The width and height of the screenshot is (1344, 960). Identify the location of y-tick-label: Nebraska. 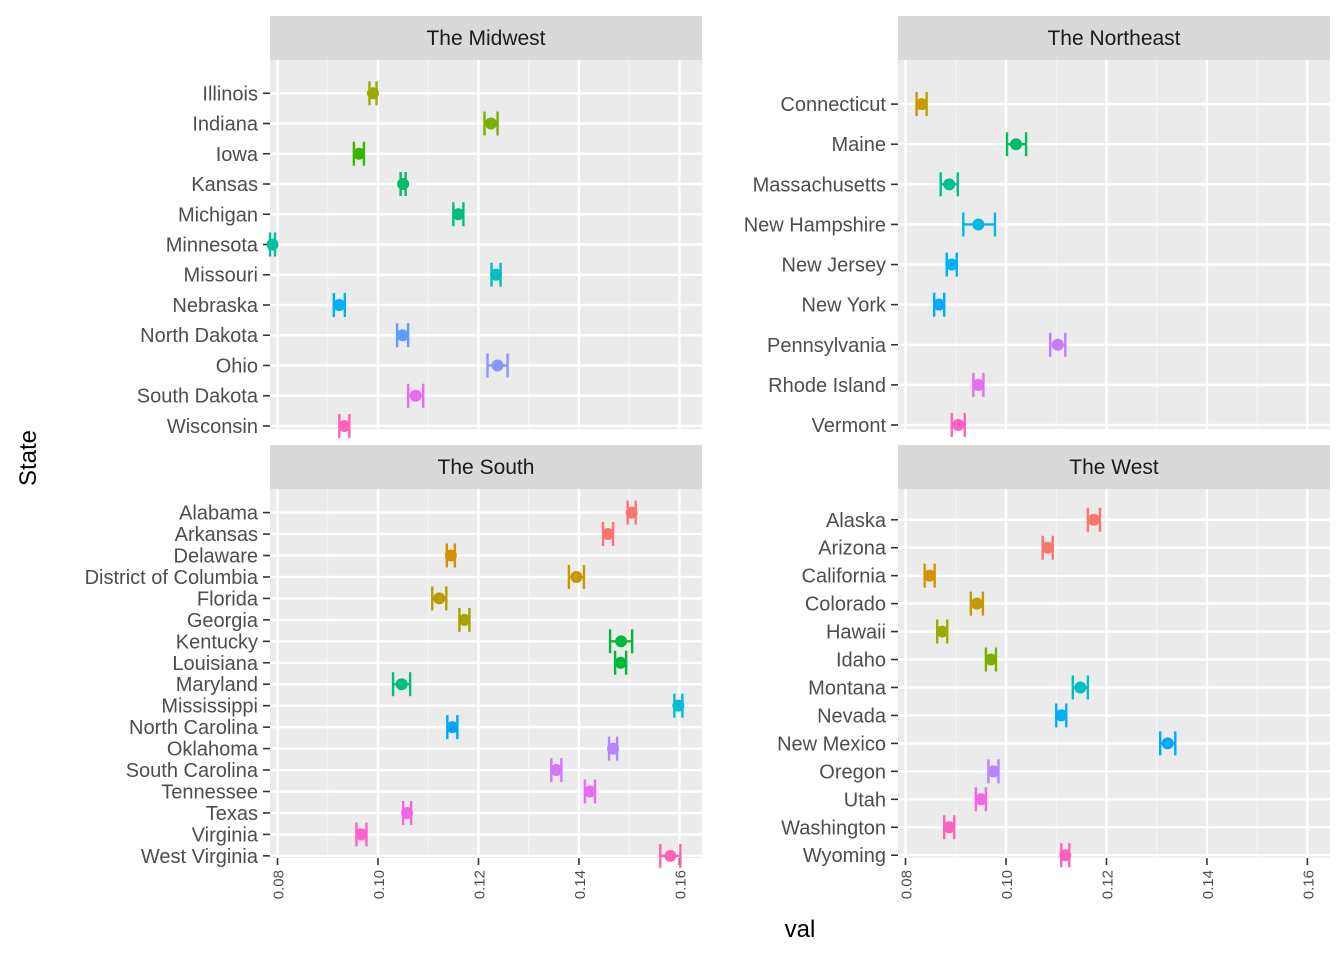
(215, 306).